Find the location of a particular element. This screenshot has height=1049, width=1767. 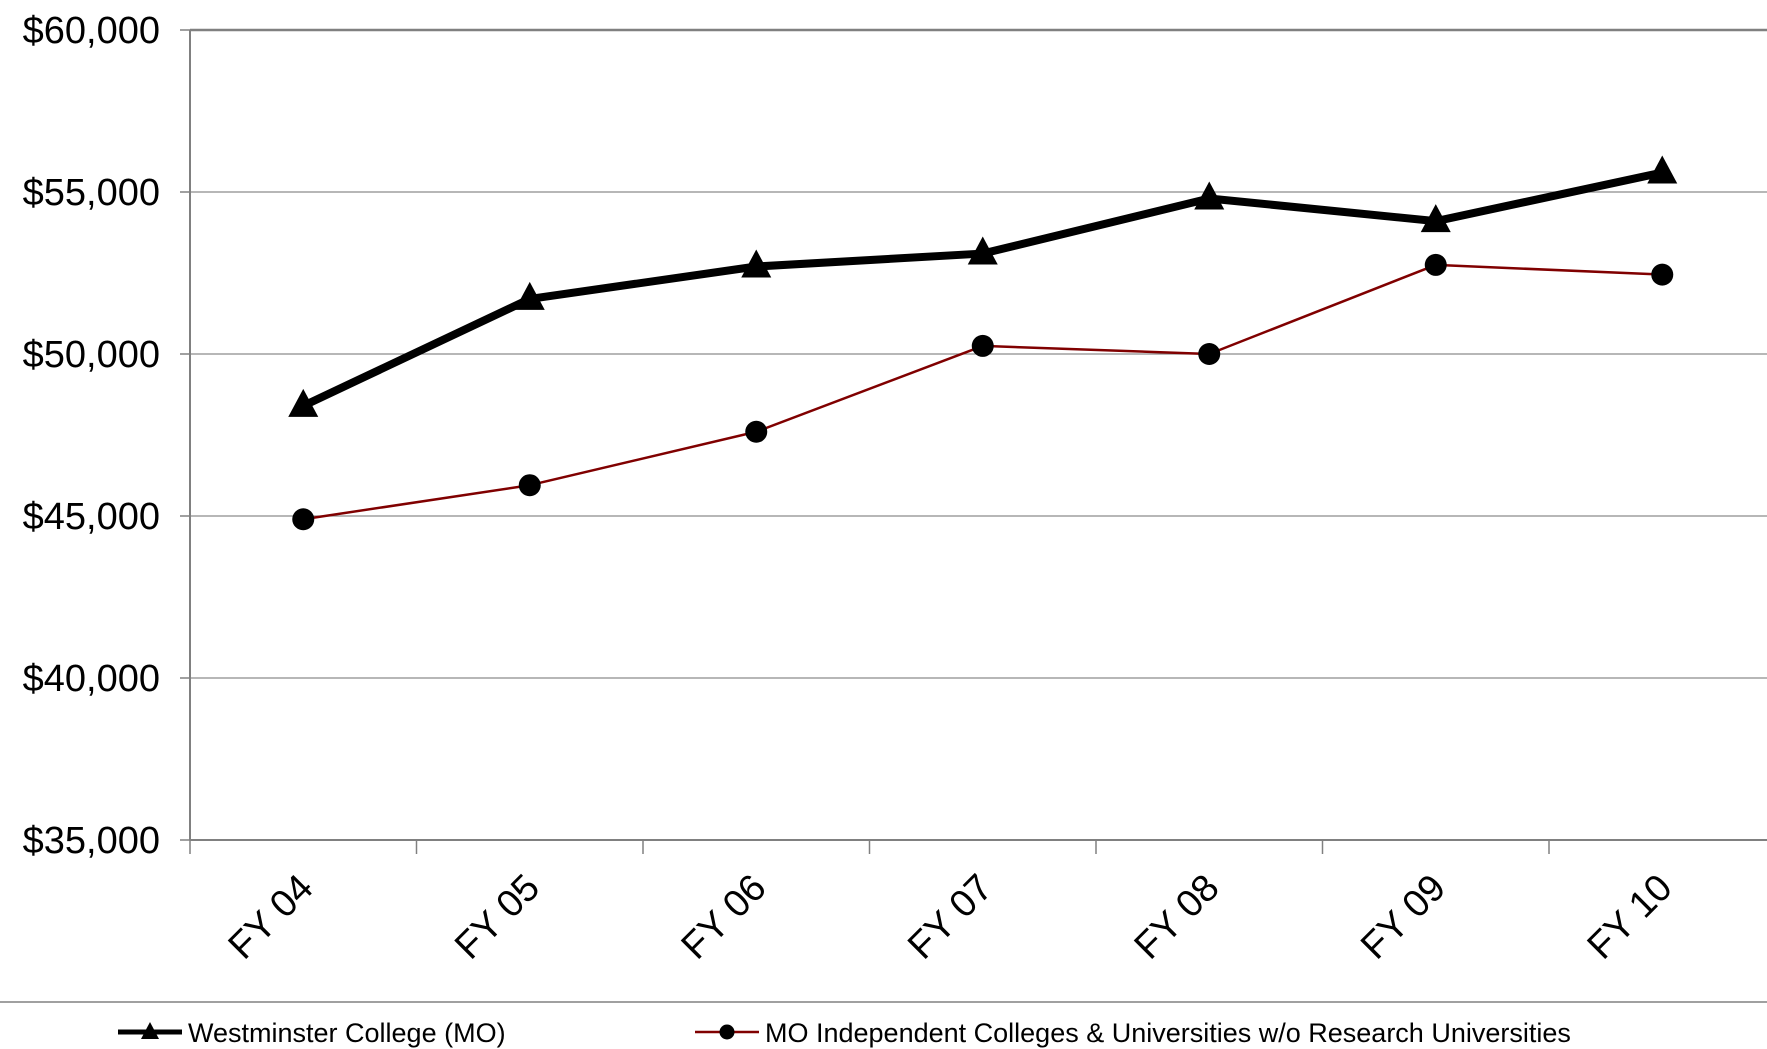

x-tick-label: FY 05 is located at coordinates (497, 917).